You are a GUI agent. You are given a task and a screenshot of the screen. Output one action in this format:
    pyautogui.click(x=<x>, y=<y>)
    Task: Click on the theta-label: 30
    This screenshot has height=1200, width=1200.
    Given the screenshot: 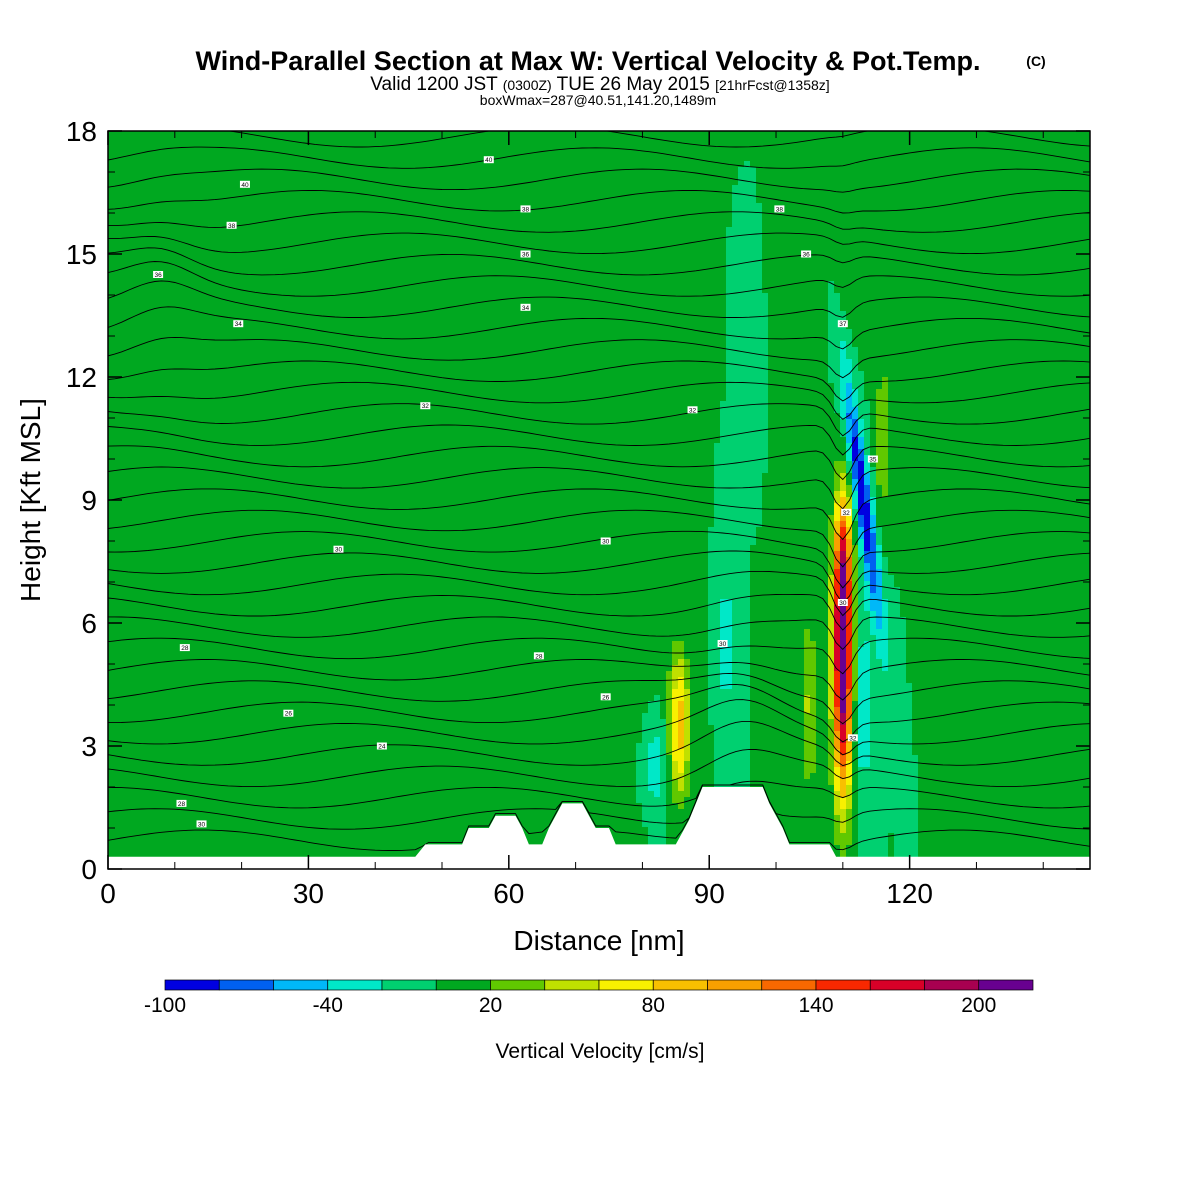 What is the action you would take?
    pyautogui.click(x=723, y=644)
    